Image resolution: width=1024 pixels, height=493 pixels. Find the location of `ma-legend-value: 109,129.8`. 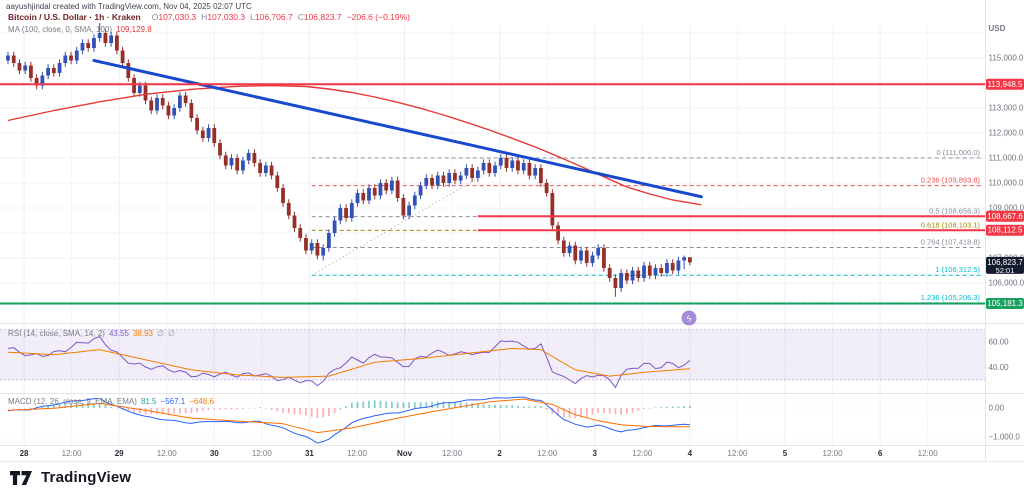

ma-legend-value: 109,129.8 is located at coordinates (134, 29).